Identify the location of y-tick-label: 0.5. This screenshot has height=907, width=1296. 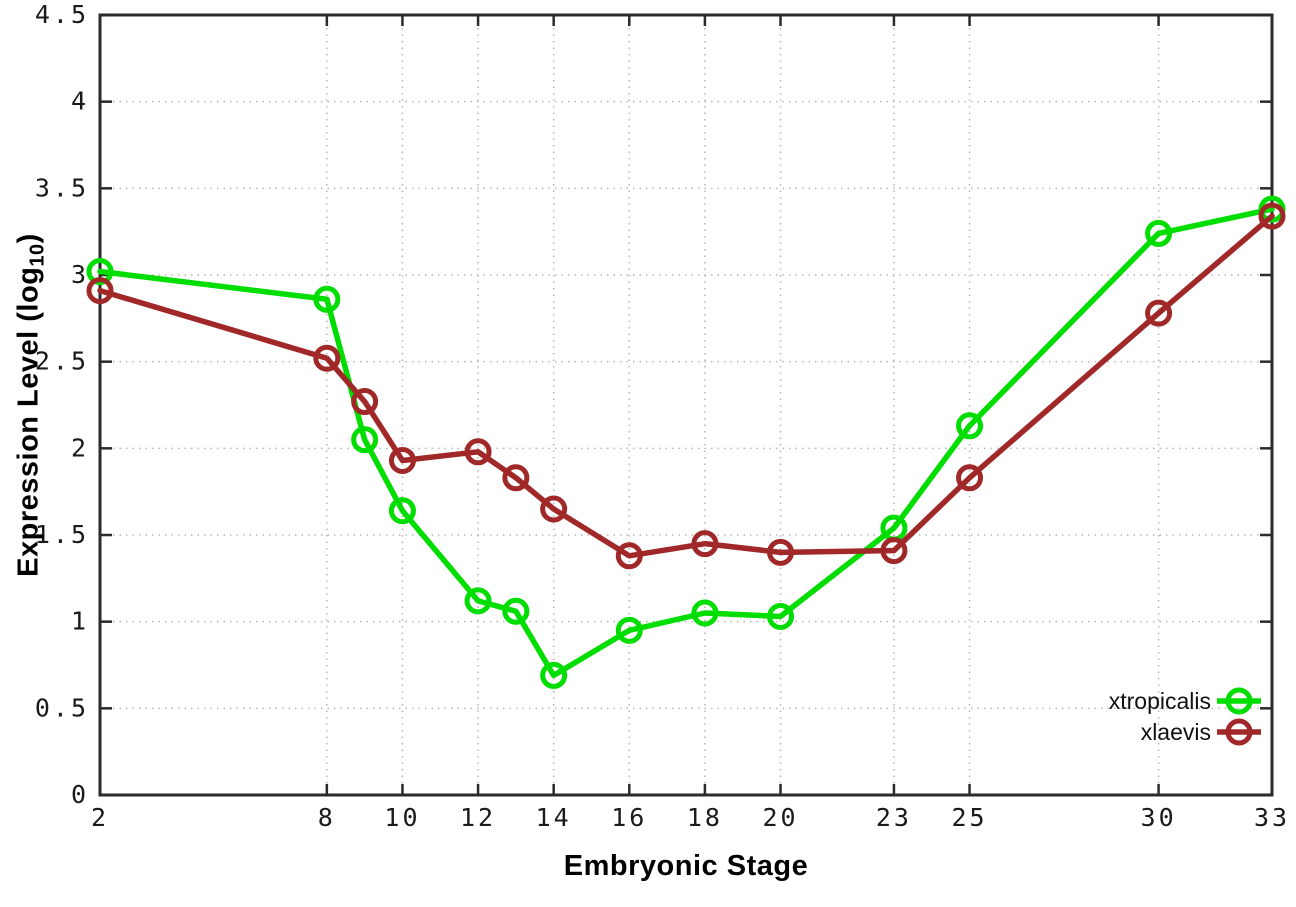
(62, 707).